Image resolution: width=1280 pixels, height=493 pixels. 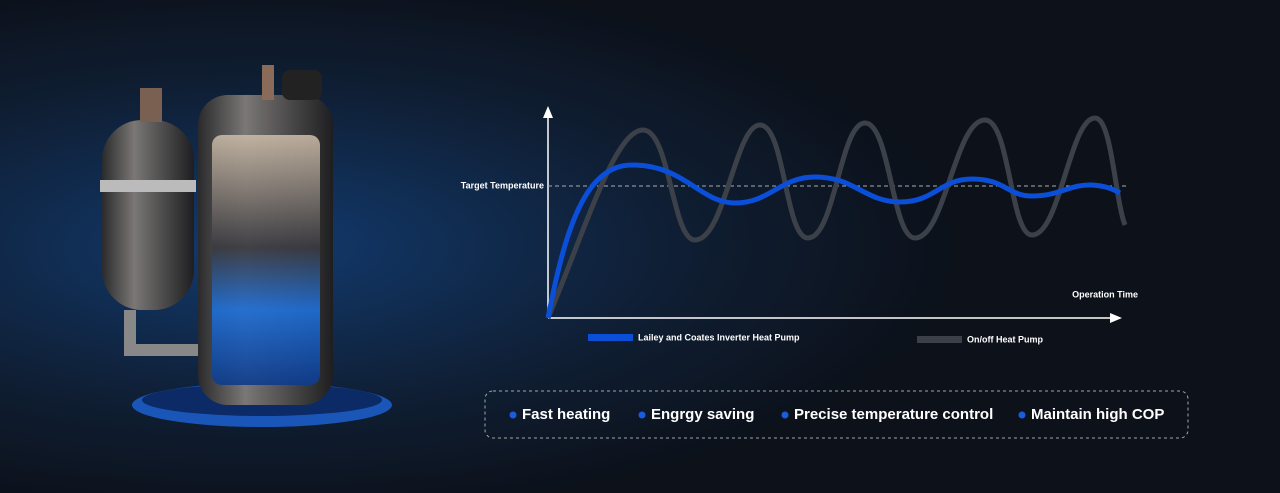 I want to click on feature: Precise temperature control, so click(x=893, y=414).